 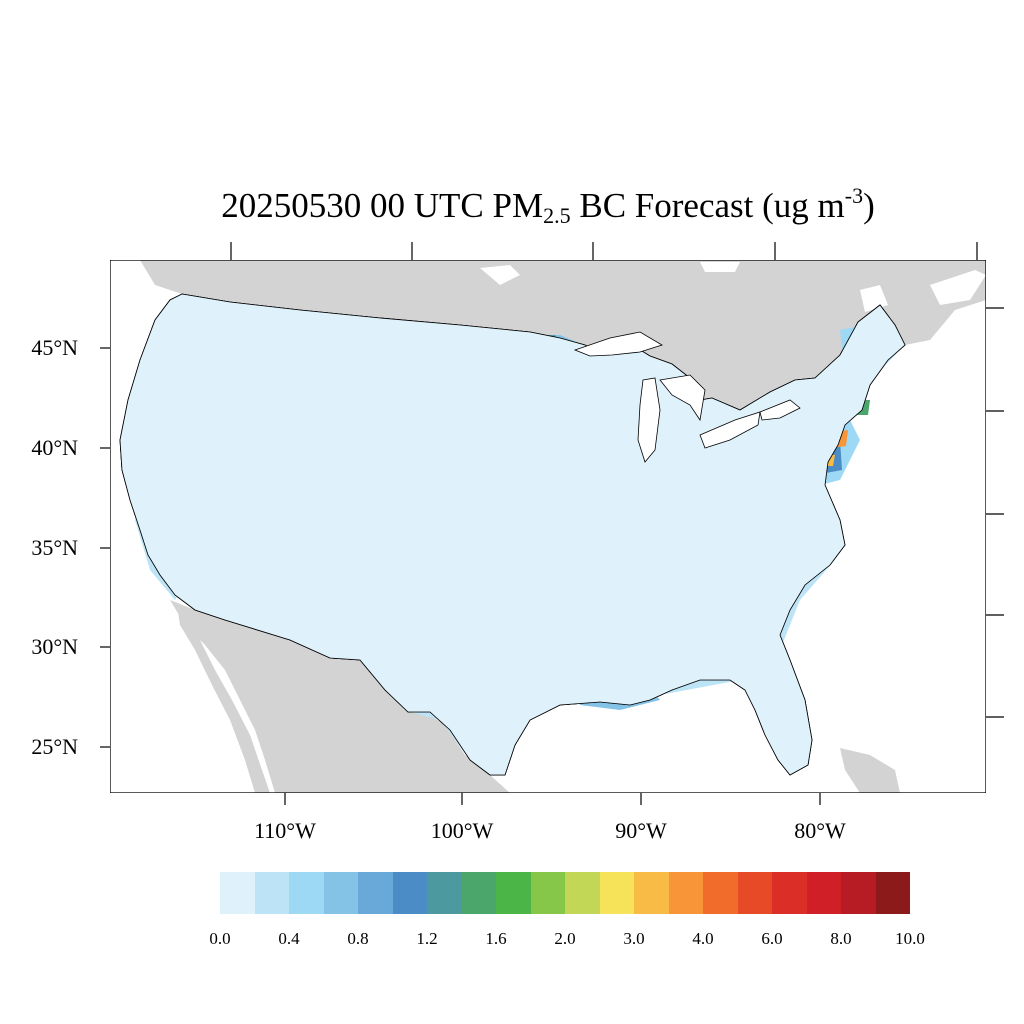 I want to click on lat-label-25: 25°N, so click(x=54, y=746).